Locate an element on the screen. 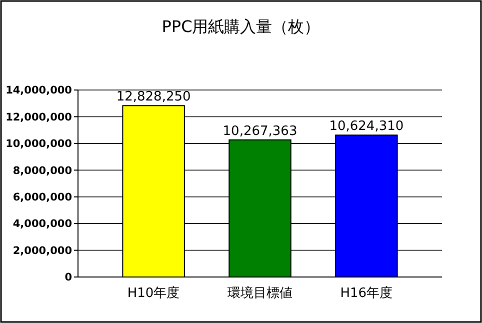 The height and width of the screenshot is (323, 482). data-label: 10,624,310 is located at coordinates (366, 126).